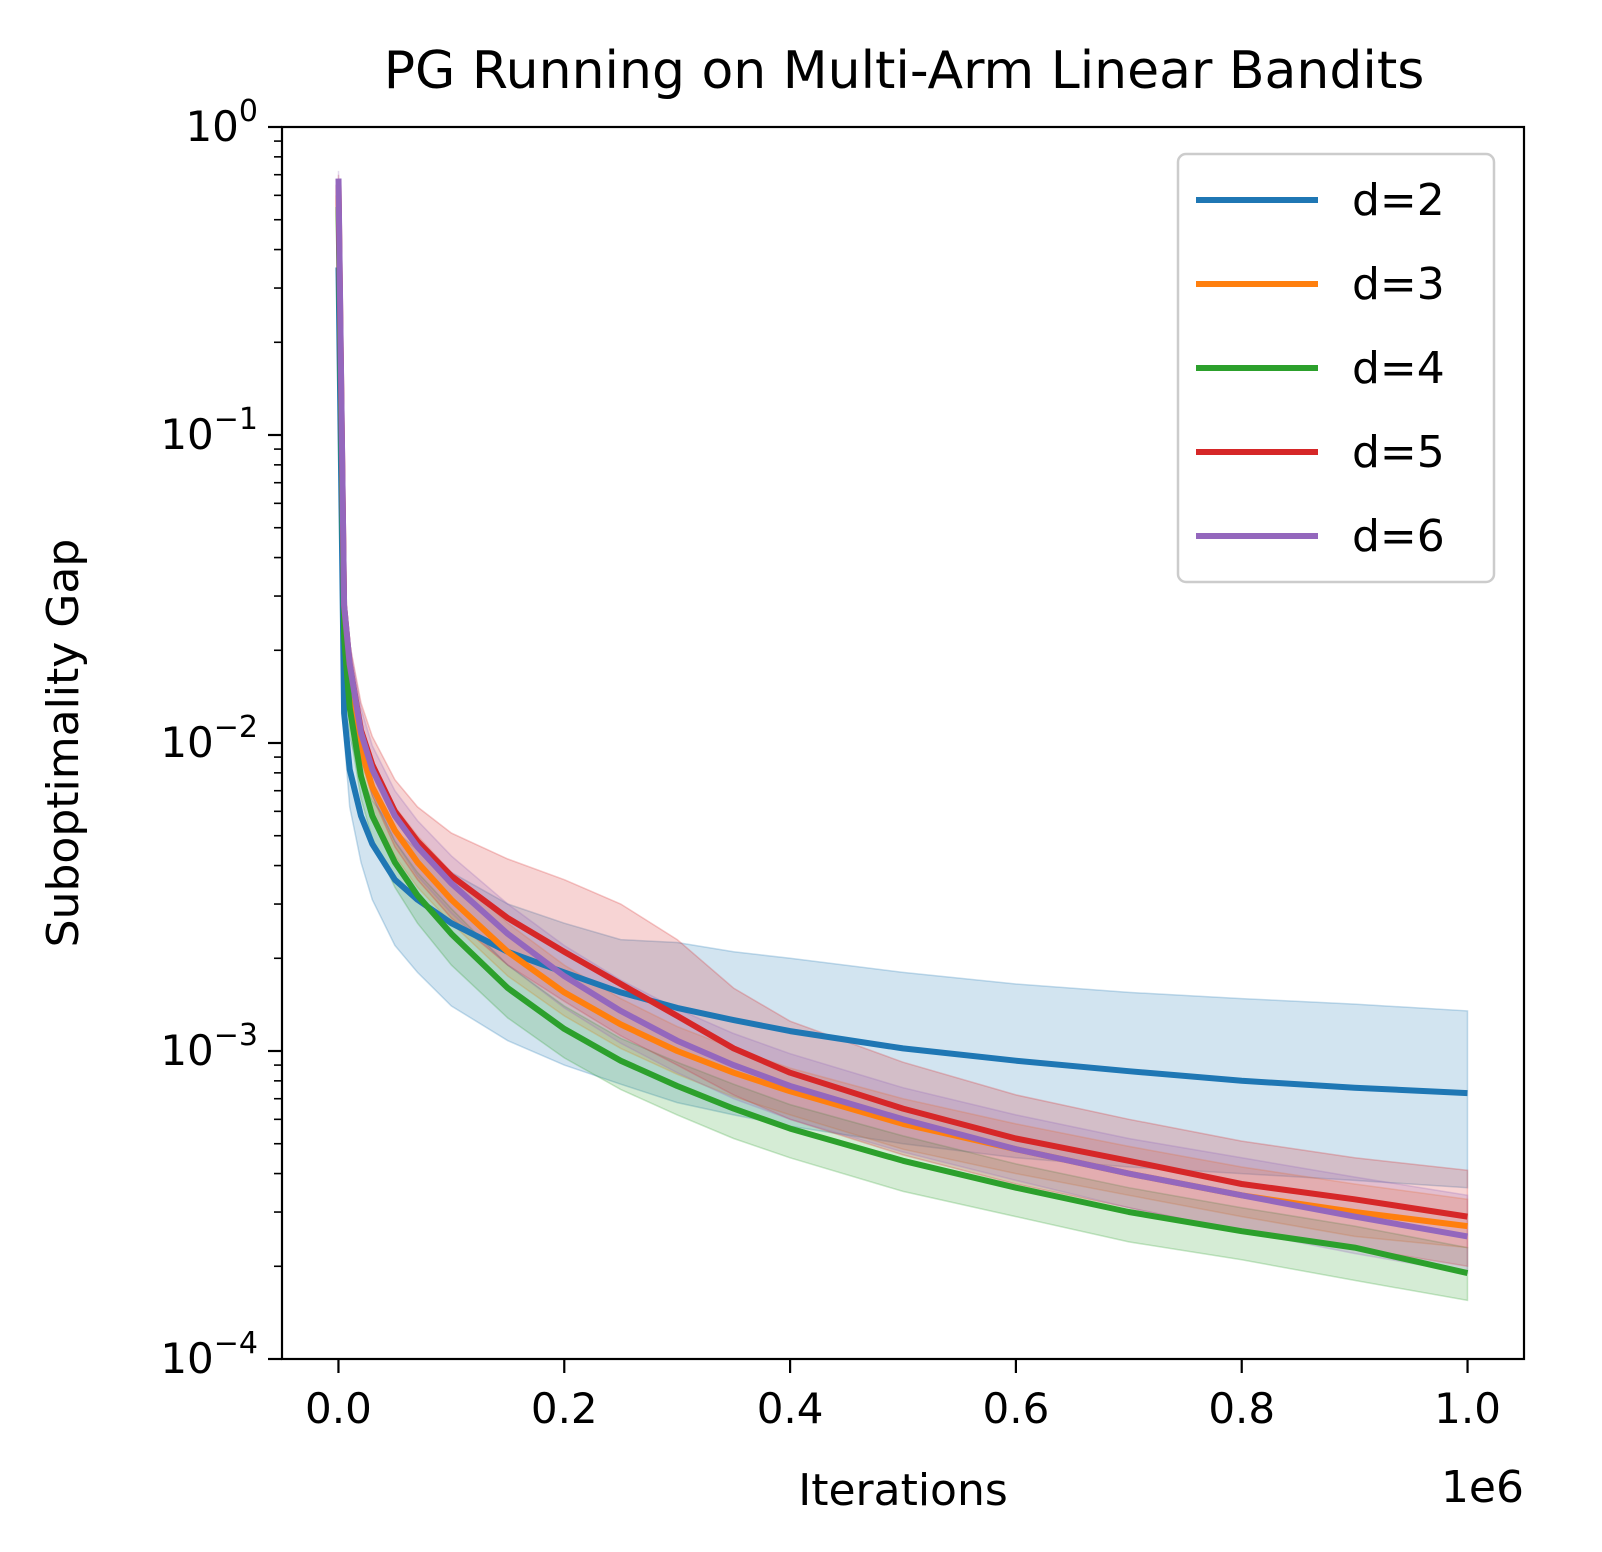  I want to click on legend-label-d-3: d=3, so click(1398, 284).